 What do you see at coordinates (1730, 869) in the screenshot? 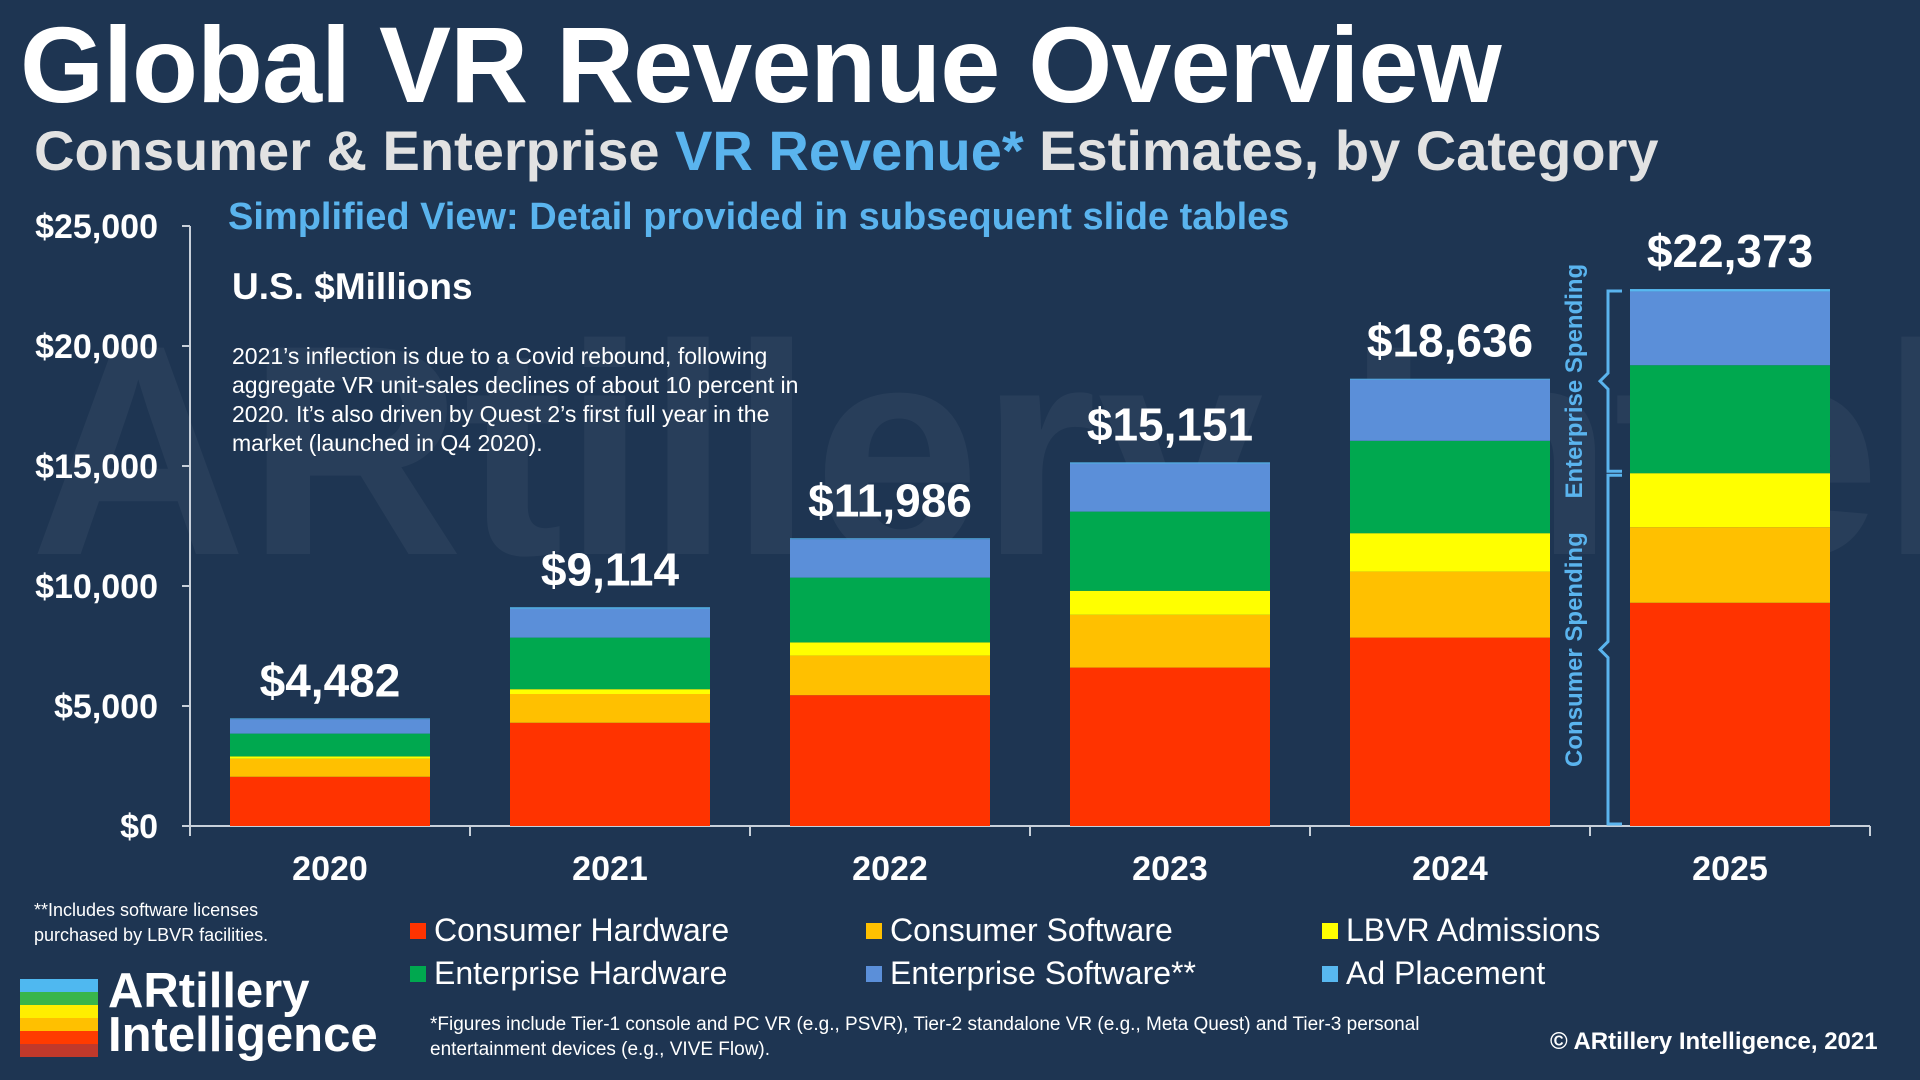
I see `x-tick-label: 2025` at bounding box center [1730, 869].